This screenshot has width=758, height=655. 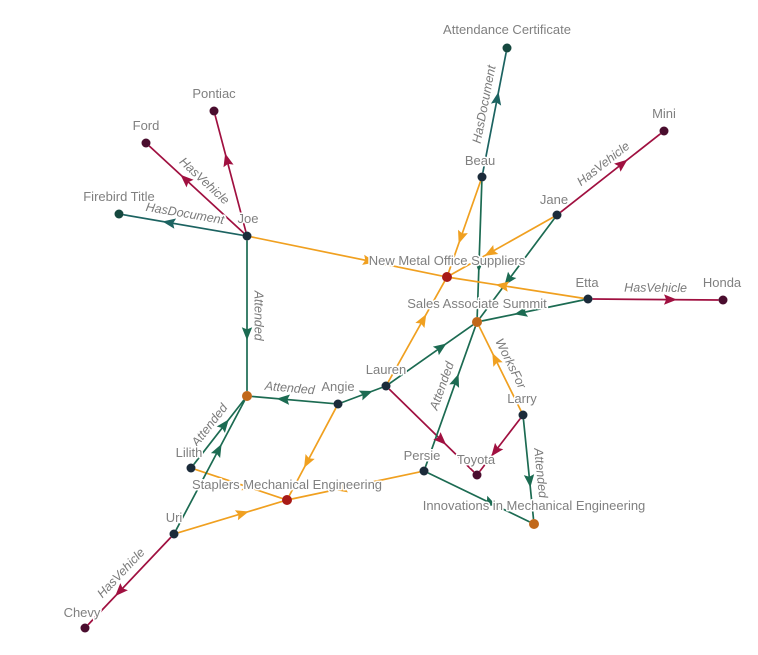 I want to click on node-label: Lilith, so click(x=189, y=452).